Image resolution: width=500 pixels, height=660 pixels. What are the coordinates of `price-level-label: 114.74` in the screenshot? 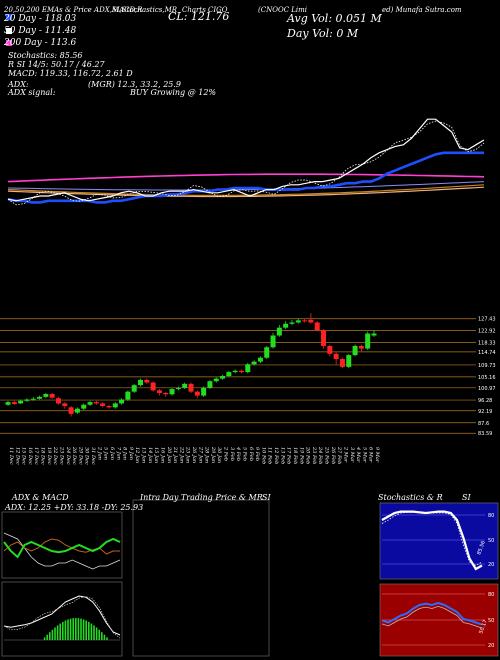 It's located at (487, 353).